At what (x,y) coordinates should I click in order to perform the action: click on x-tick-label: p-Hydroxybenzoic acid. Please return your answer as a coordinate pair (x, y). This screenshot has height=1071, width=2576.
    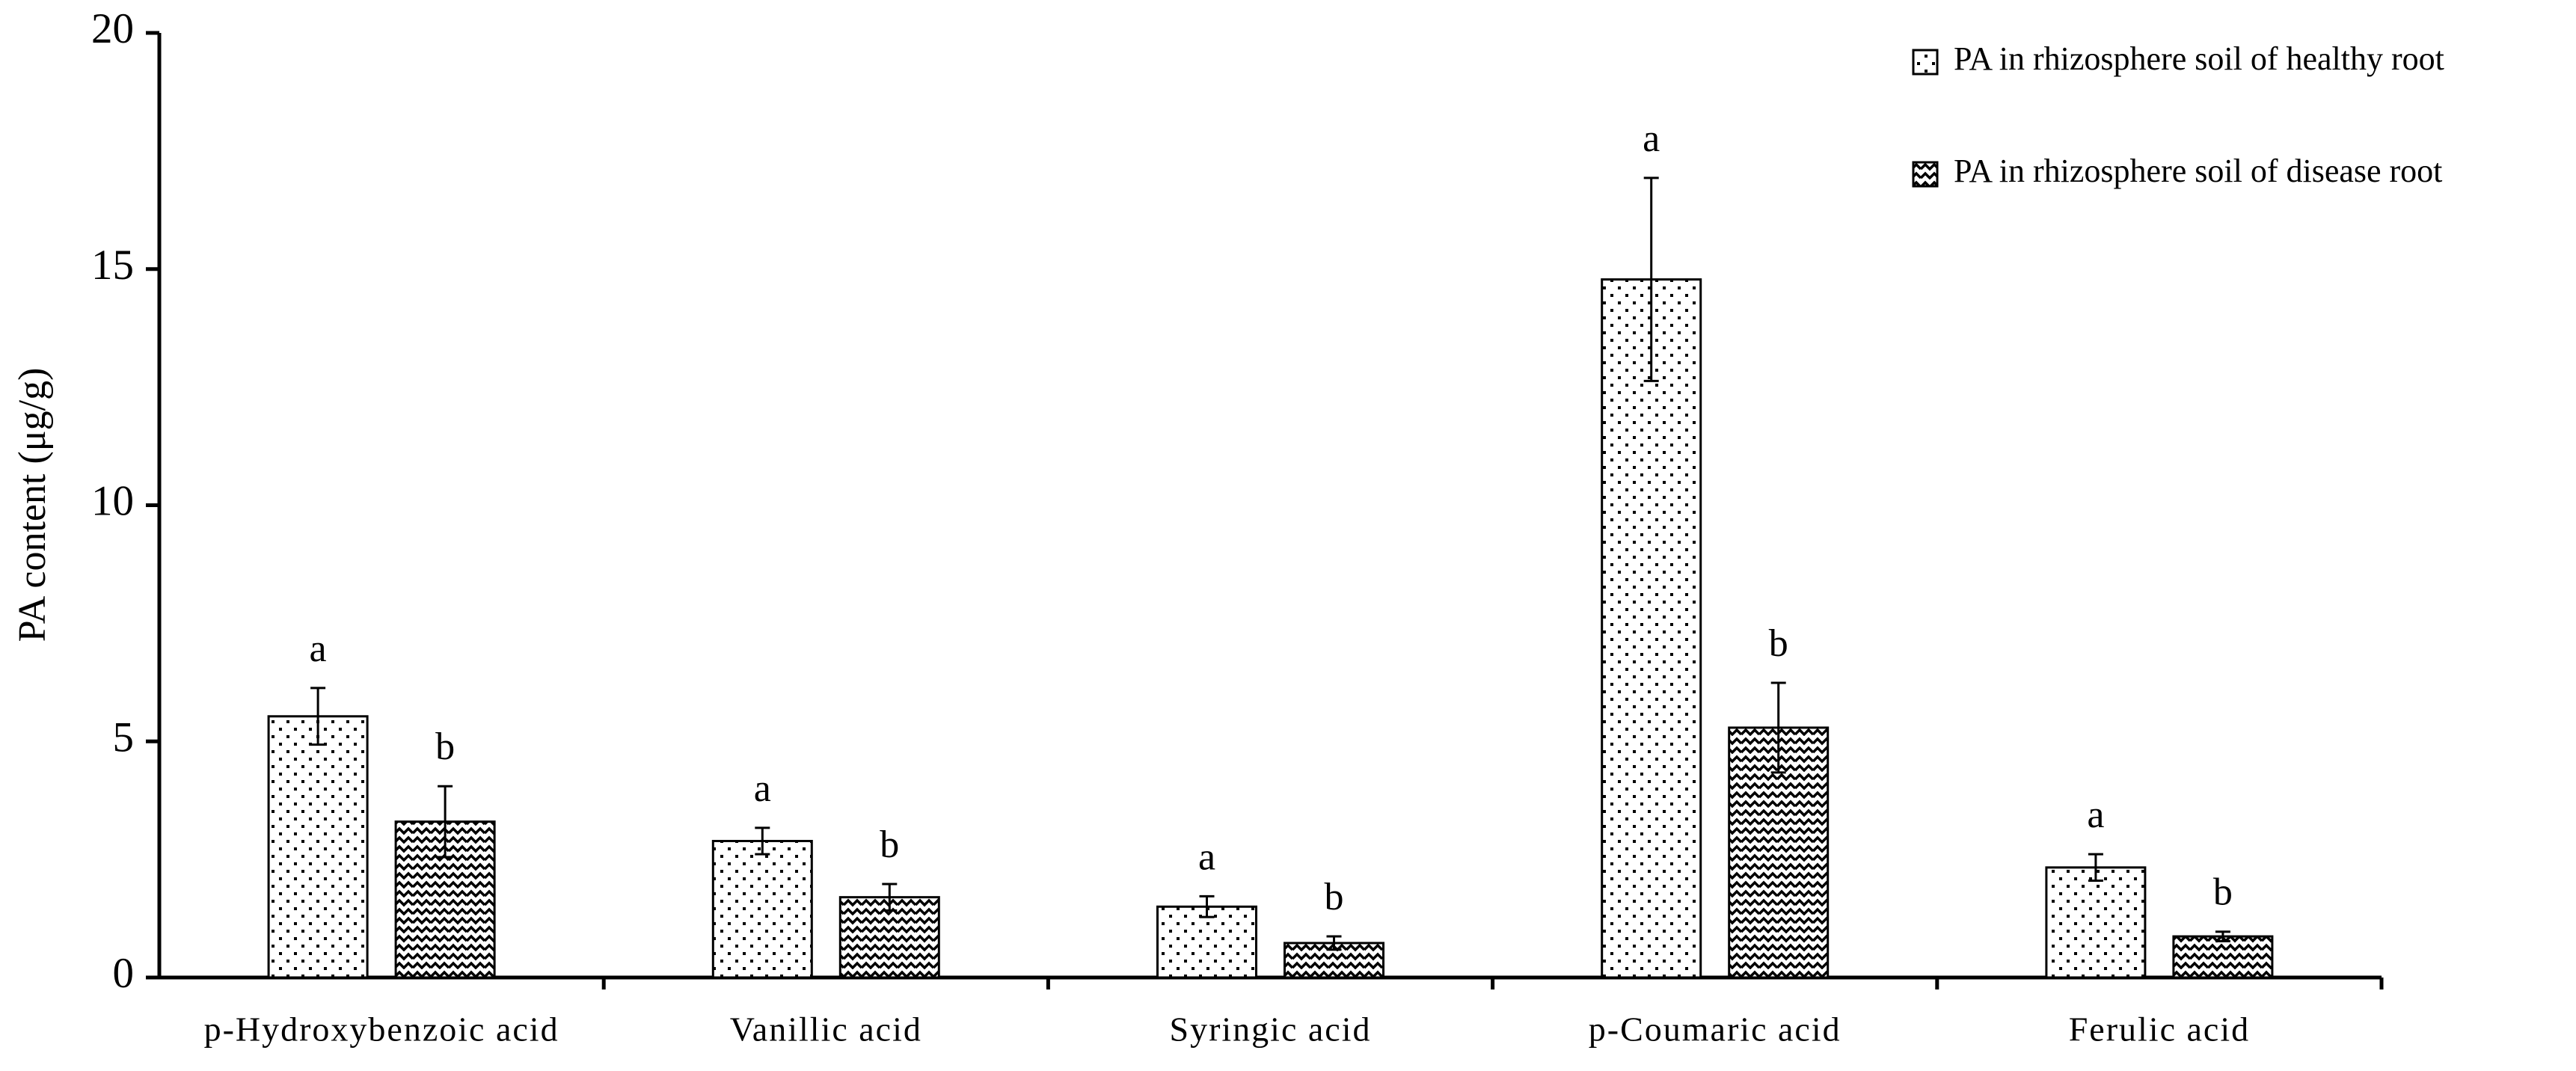
    Looking at the image, I should click on (381, 1029).